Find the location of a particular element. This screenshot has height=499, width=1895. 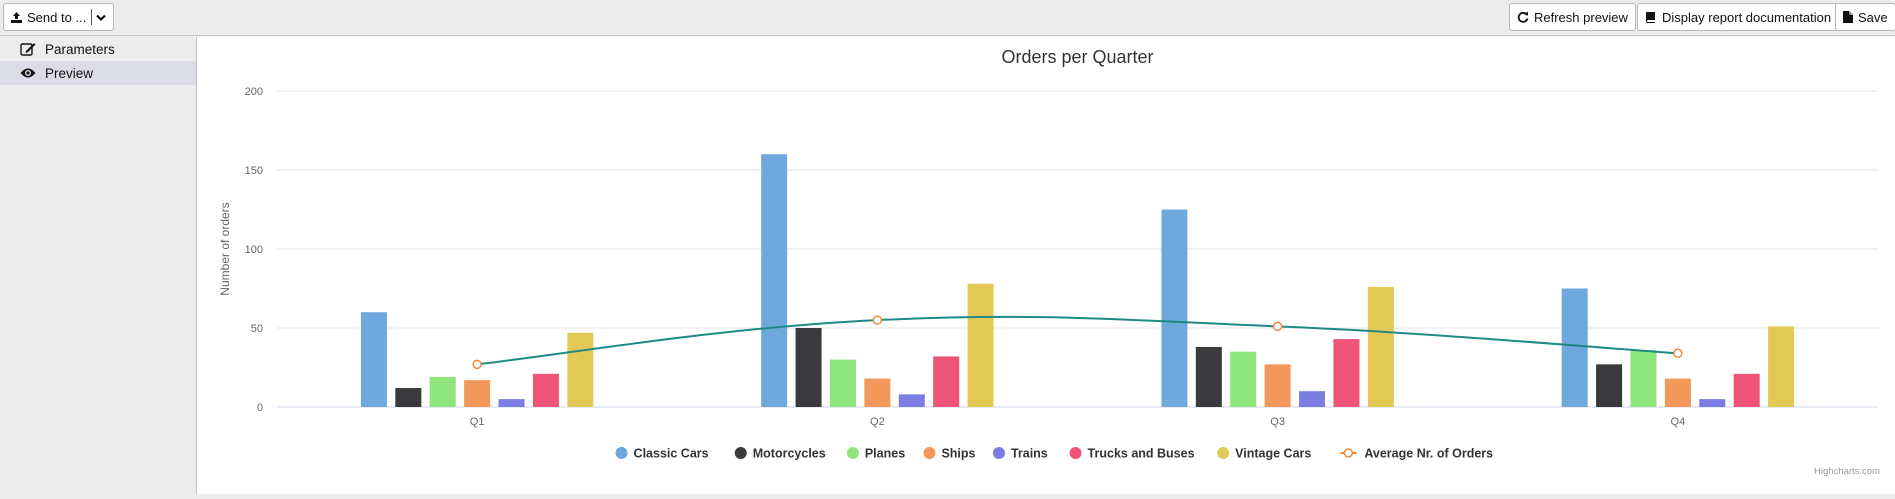

file-icon is located at coordinates (1848, 17).